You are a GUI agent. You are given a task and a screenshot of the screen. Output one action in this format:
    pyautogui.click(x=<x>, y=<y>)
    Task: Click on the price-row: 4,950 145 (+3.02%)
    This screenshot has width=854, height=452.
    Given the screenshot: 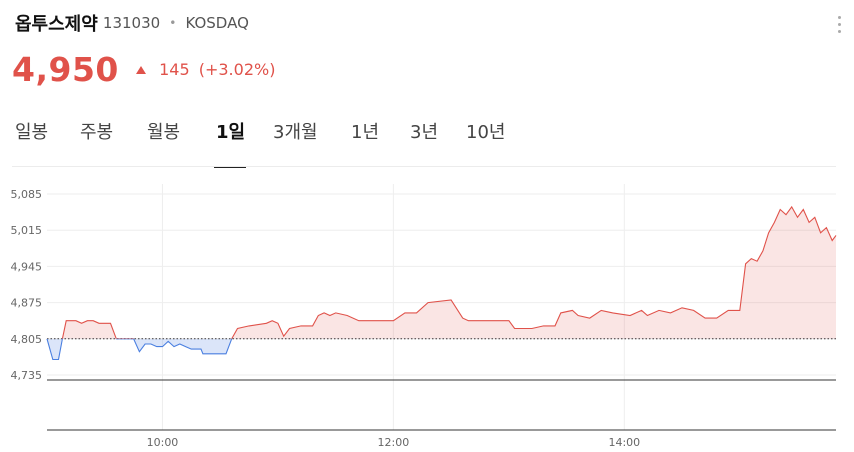 What is the action you would take?
    pyautogui.click(x=143, y=72)
    